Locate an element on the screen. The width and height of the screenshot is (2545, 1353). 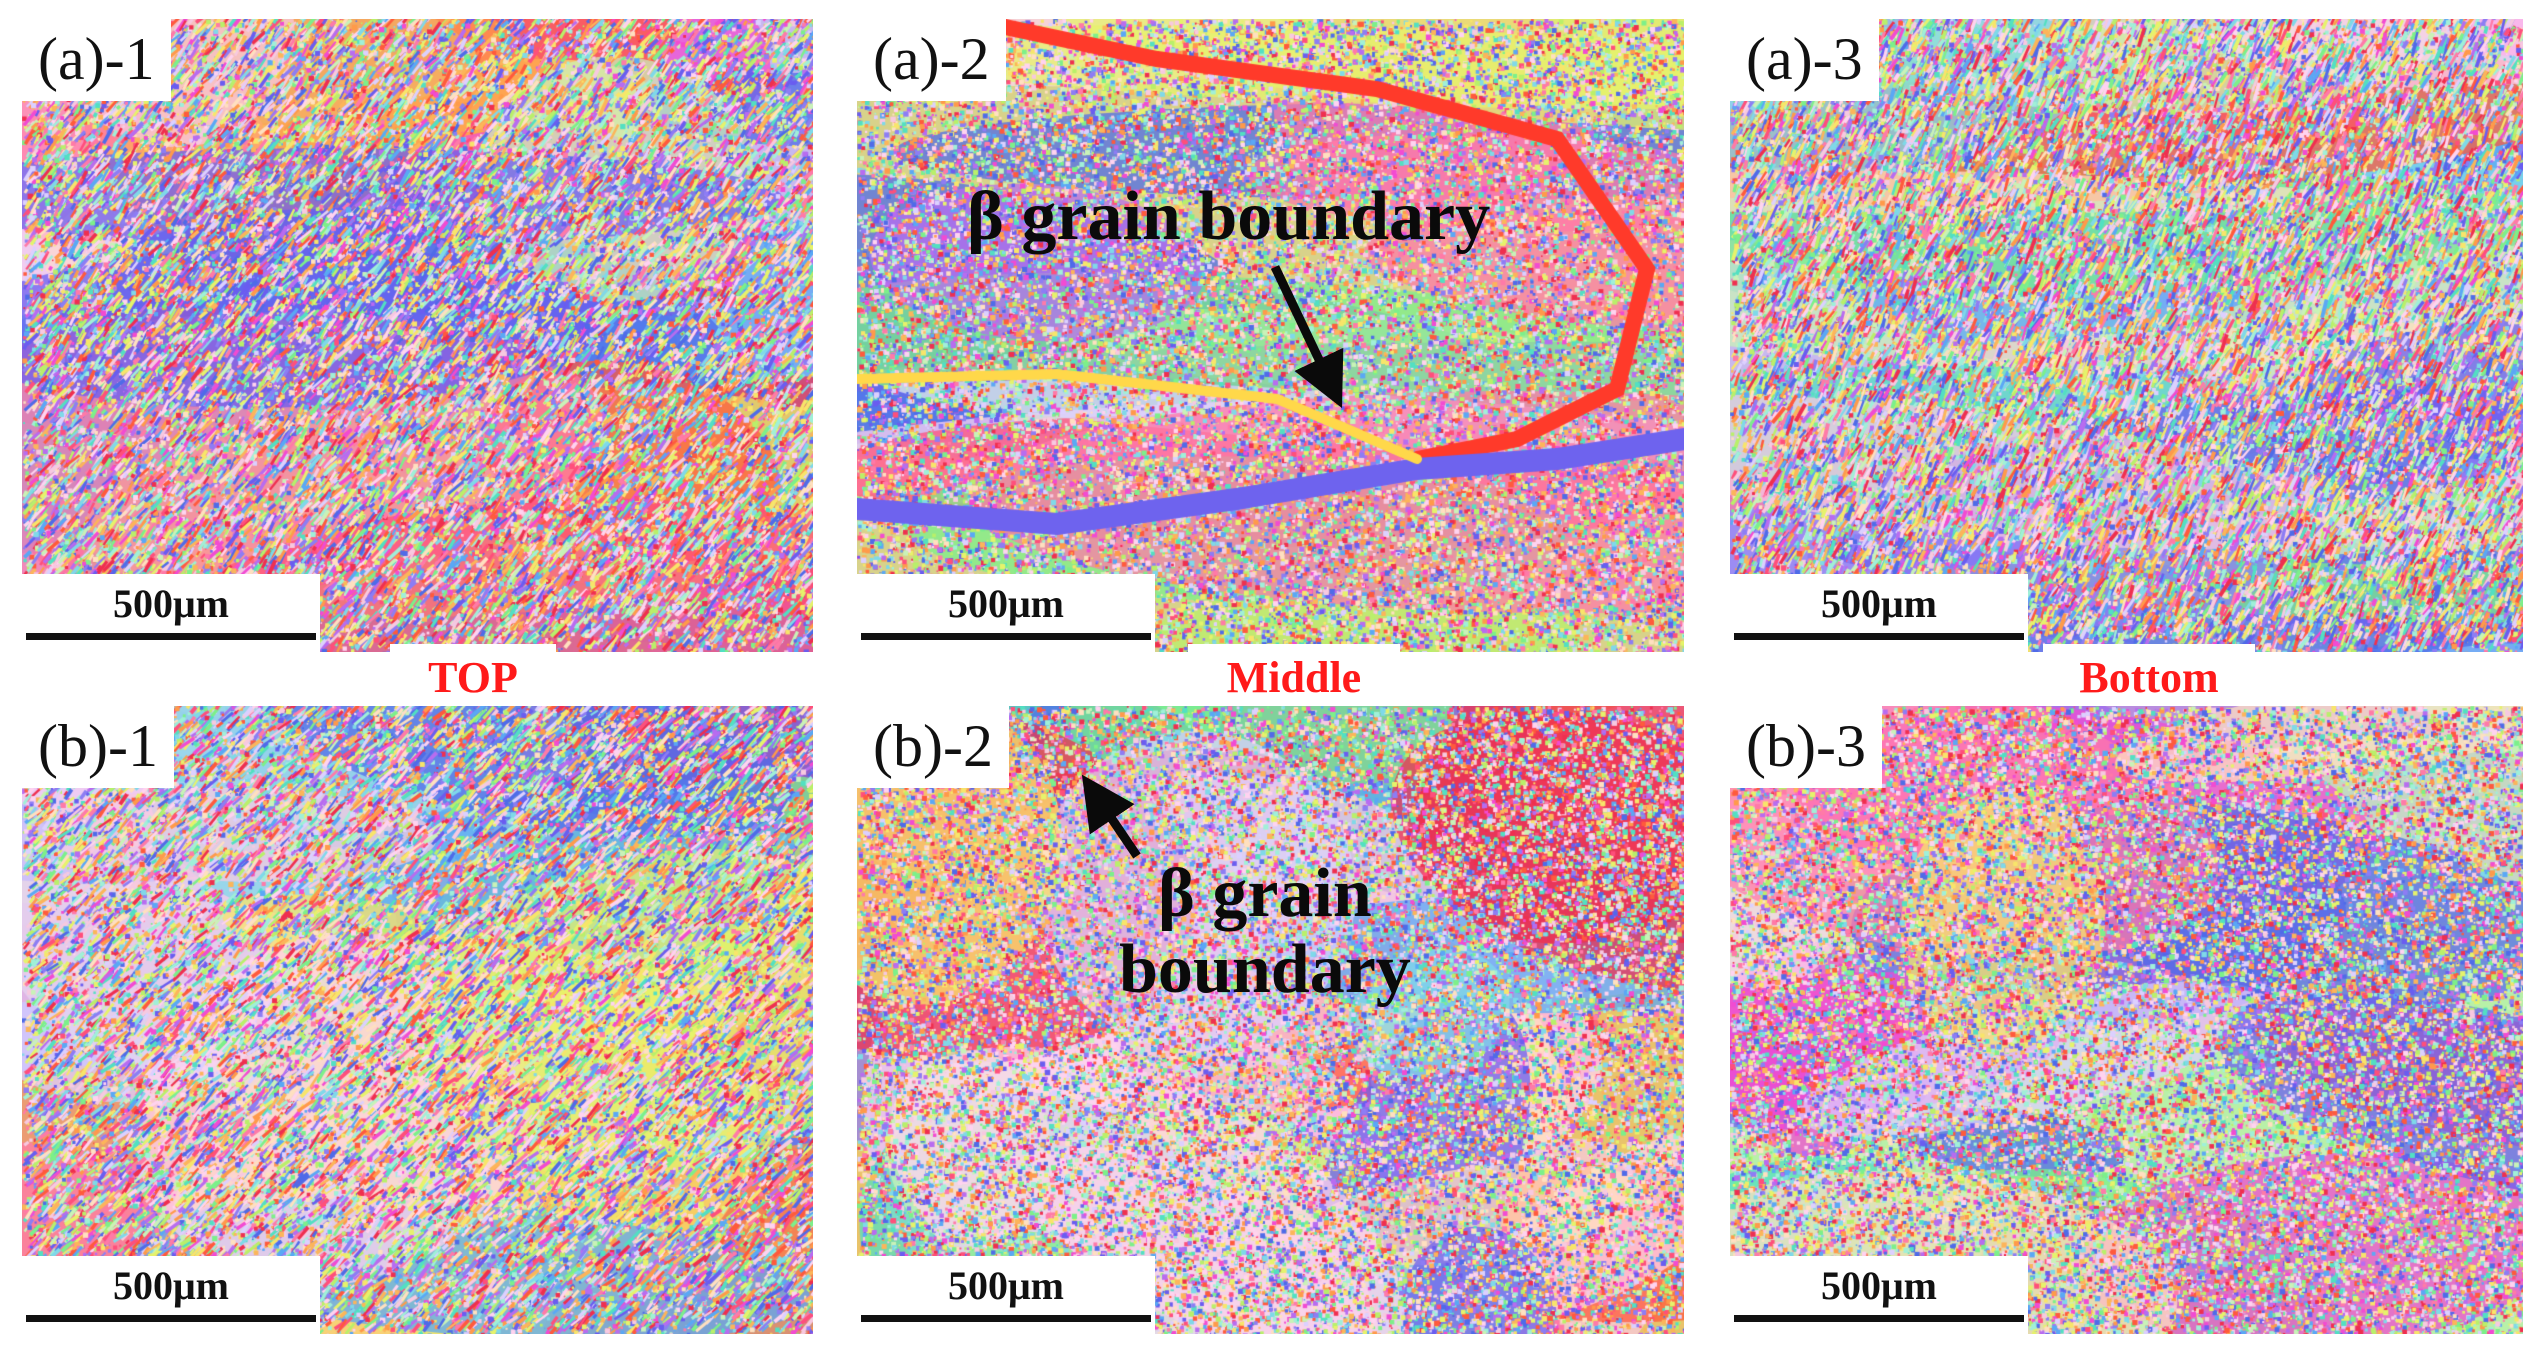
micrograph-panel-a3: (a)-3 500μm is located at coordinates (2126, 335).